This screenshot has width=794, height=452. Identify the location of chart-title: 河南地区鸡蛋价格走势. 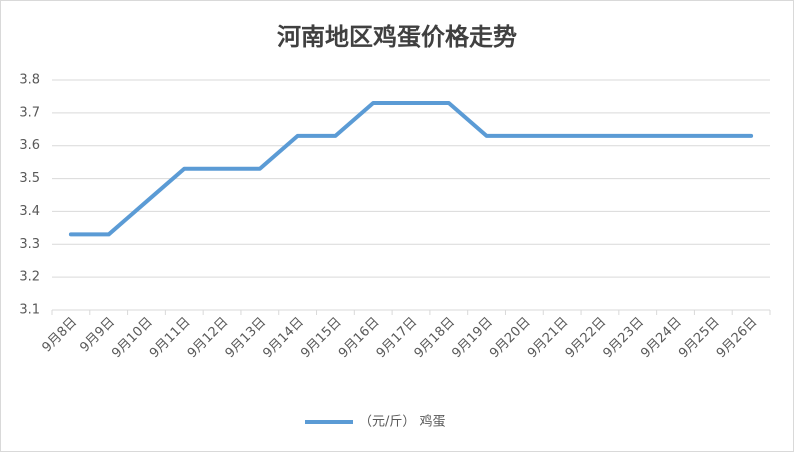
(397, 37).